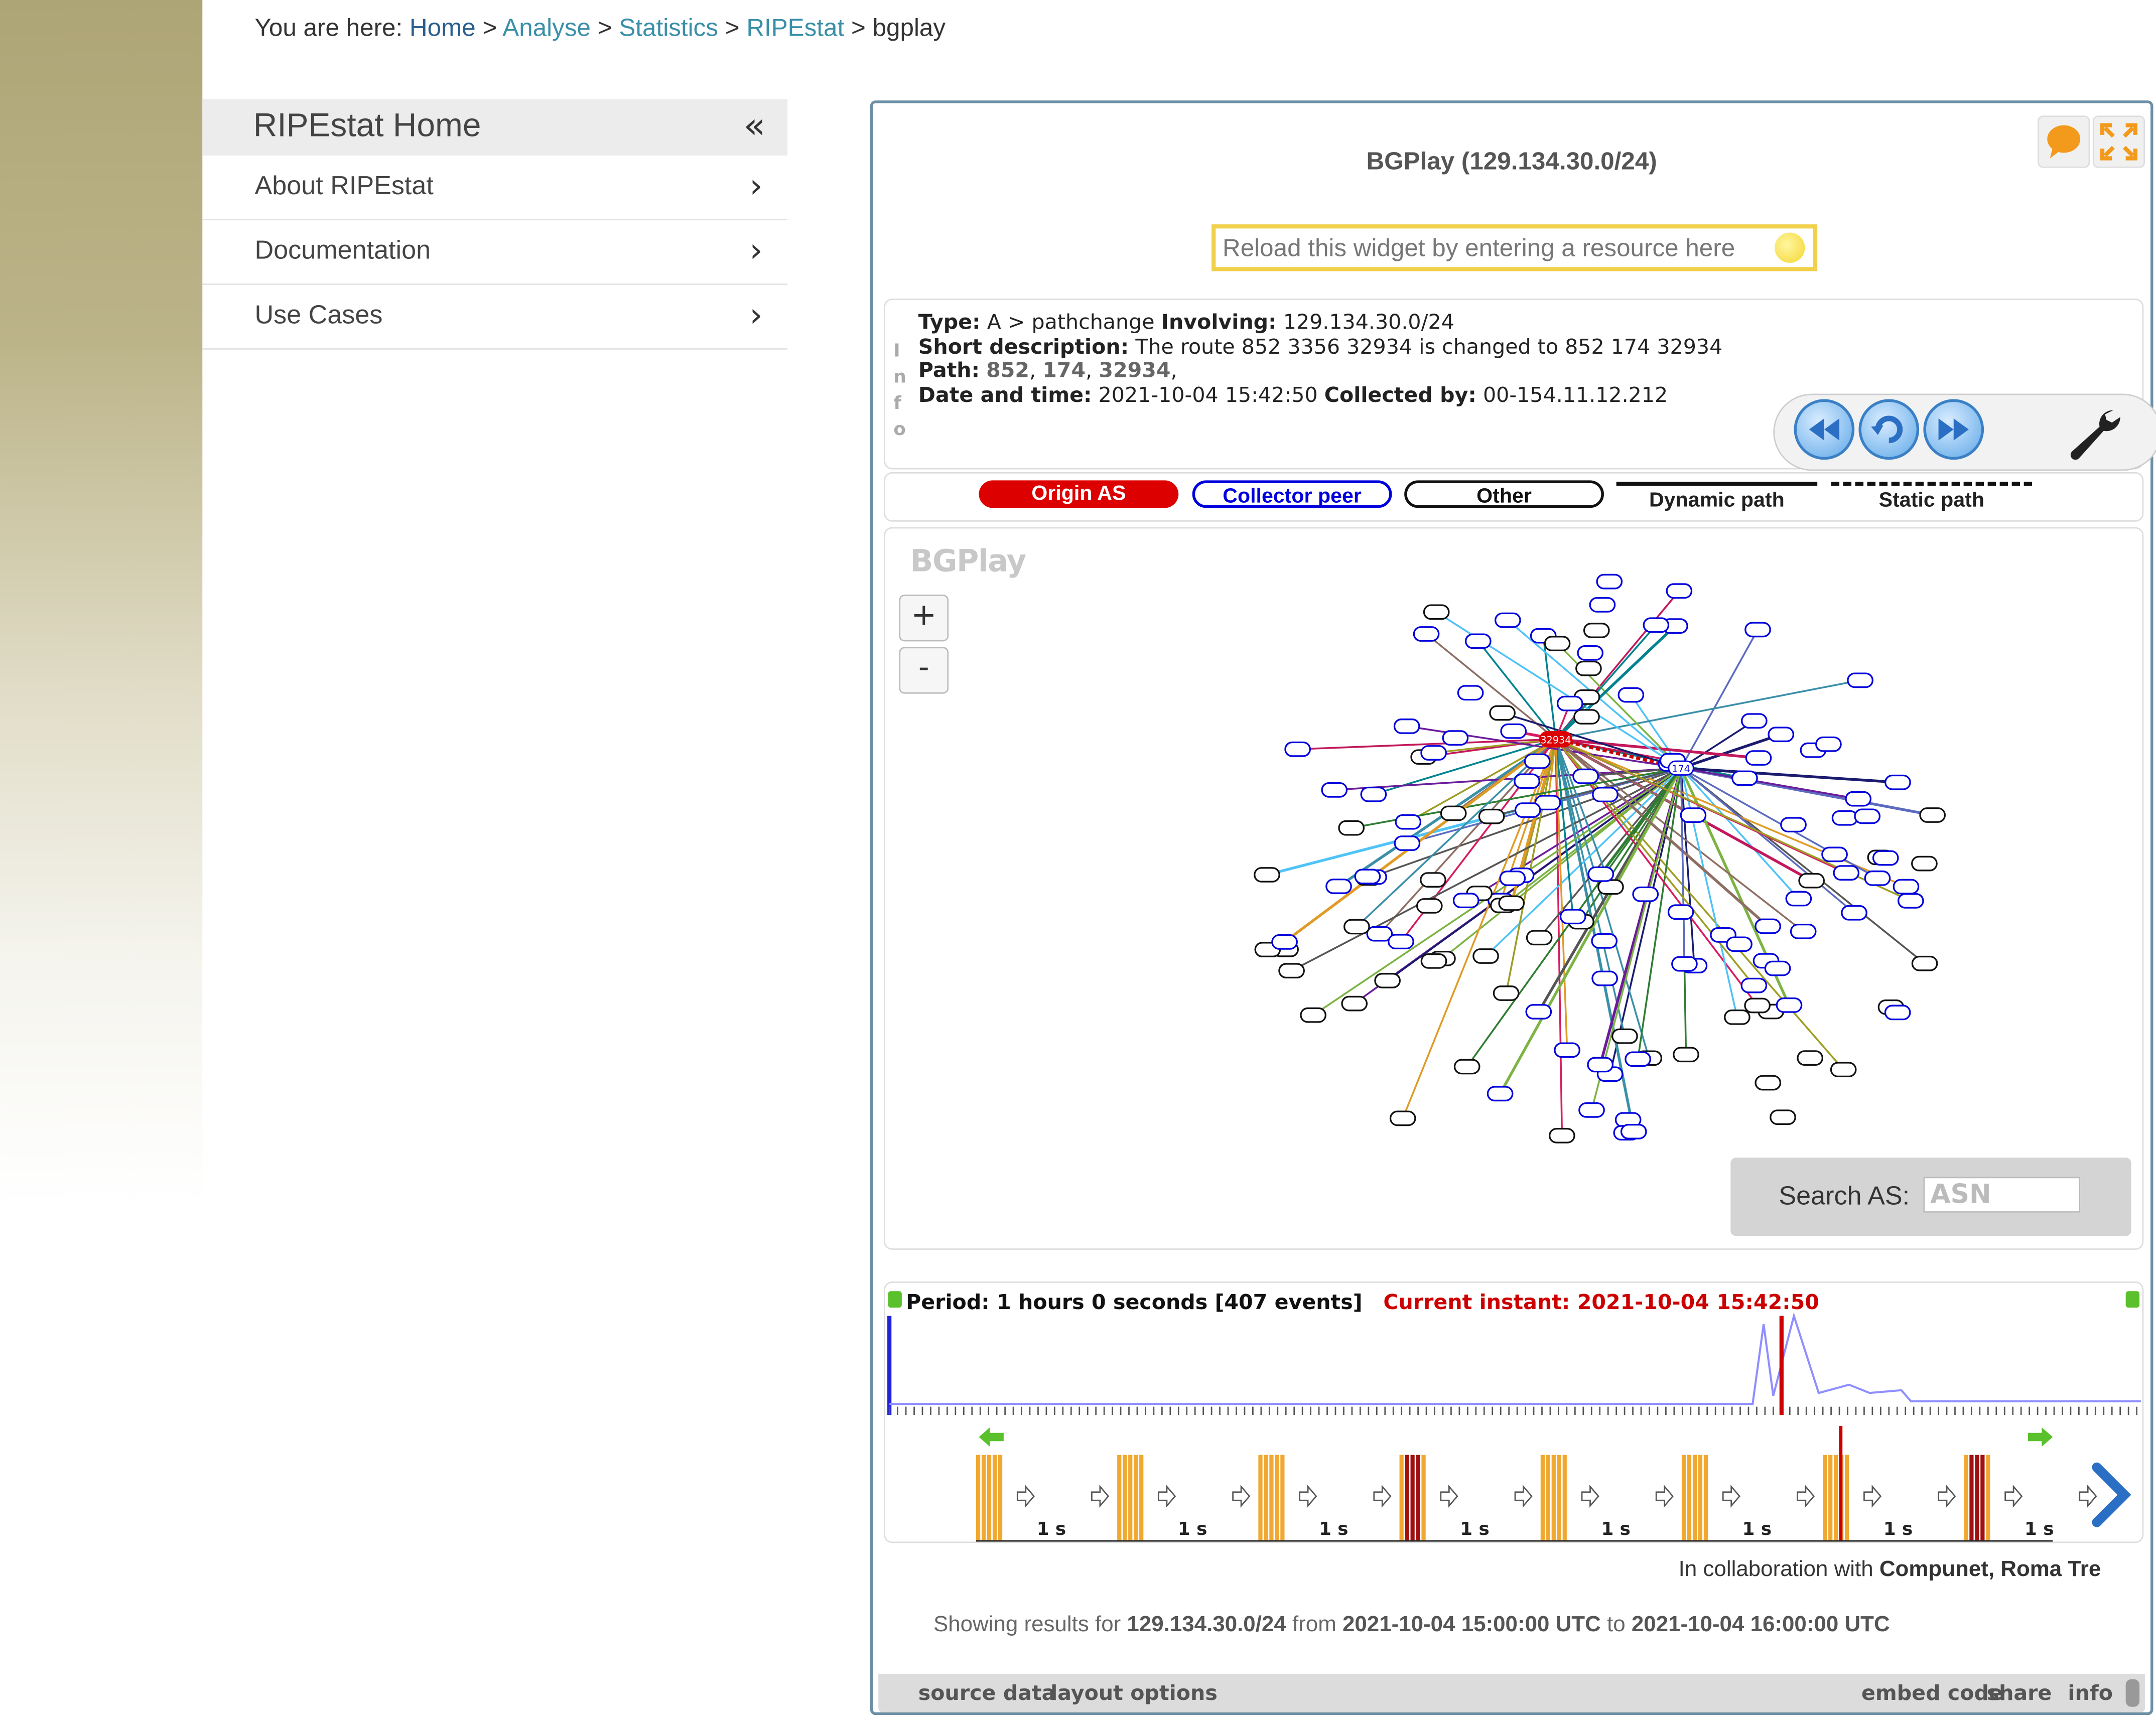  I want to click on sidebar-item-about: About RIPEstat ›, so click(495, 188).